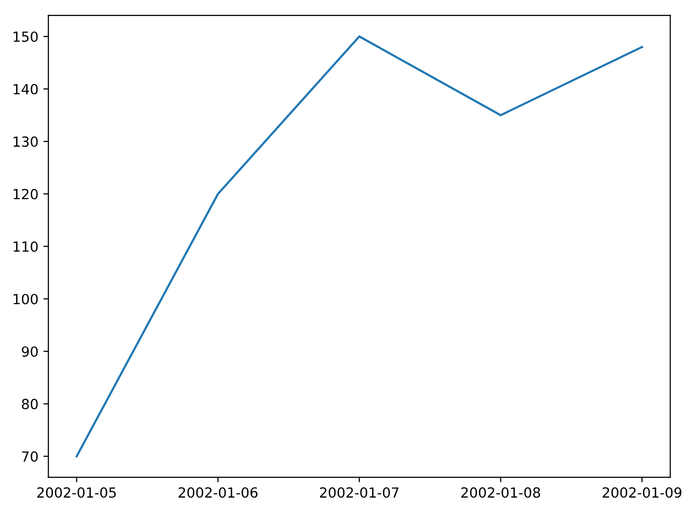 This screenshot has width=691, height=516. Describe the element at coordinates (359, 492) in the screenshot. I see `x-tick-label: 2002-01-07` at that location.